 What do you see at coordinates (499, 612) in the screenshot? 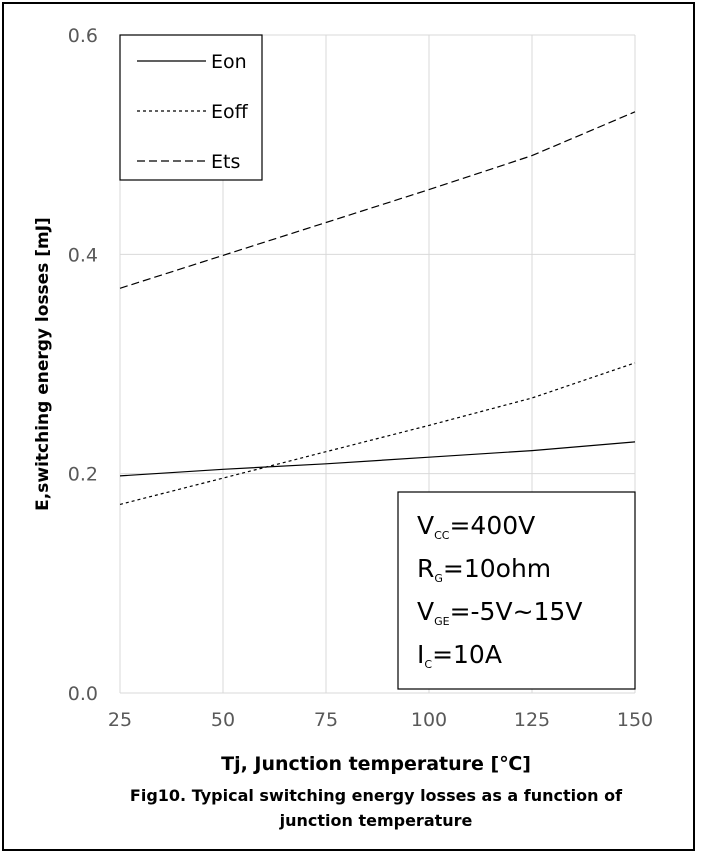
I see `condition-line: VGE=-5V~15V` at bounding box center [499, 612].